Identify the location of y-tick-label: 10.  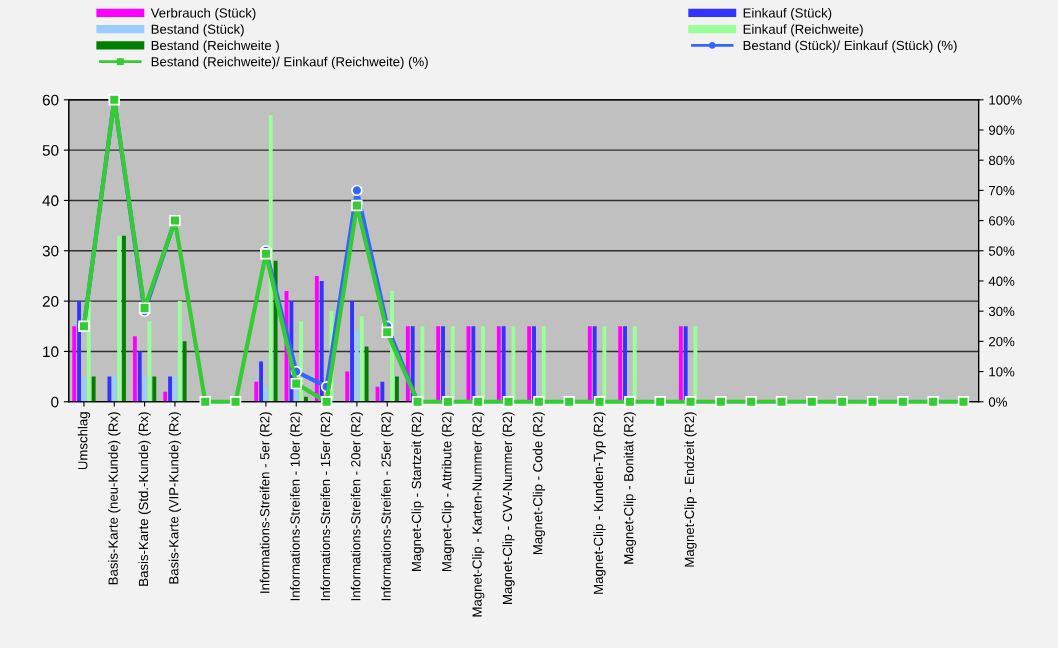
(51, 352).